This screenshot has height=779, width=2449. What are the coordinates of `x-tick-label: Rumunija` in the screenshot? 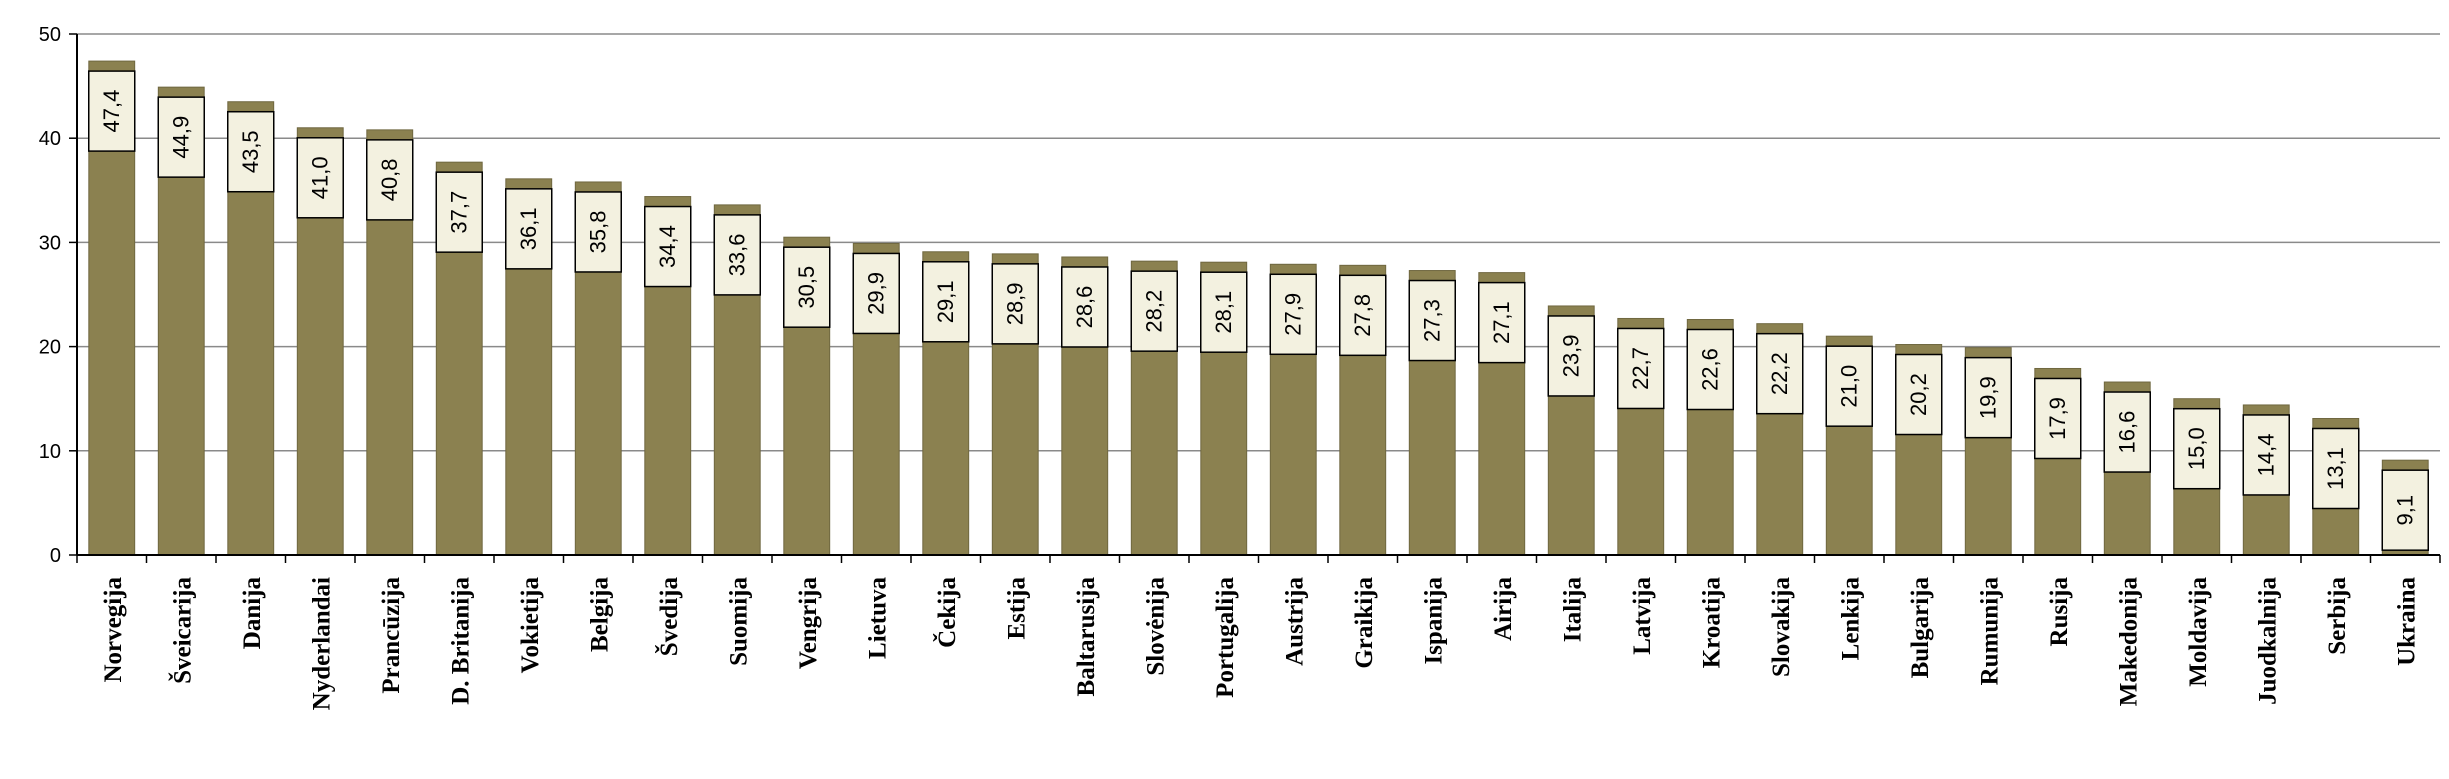 It's located at (1989, 631).